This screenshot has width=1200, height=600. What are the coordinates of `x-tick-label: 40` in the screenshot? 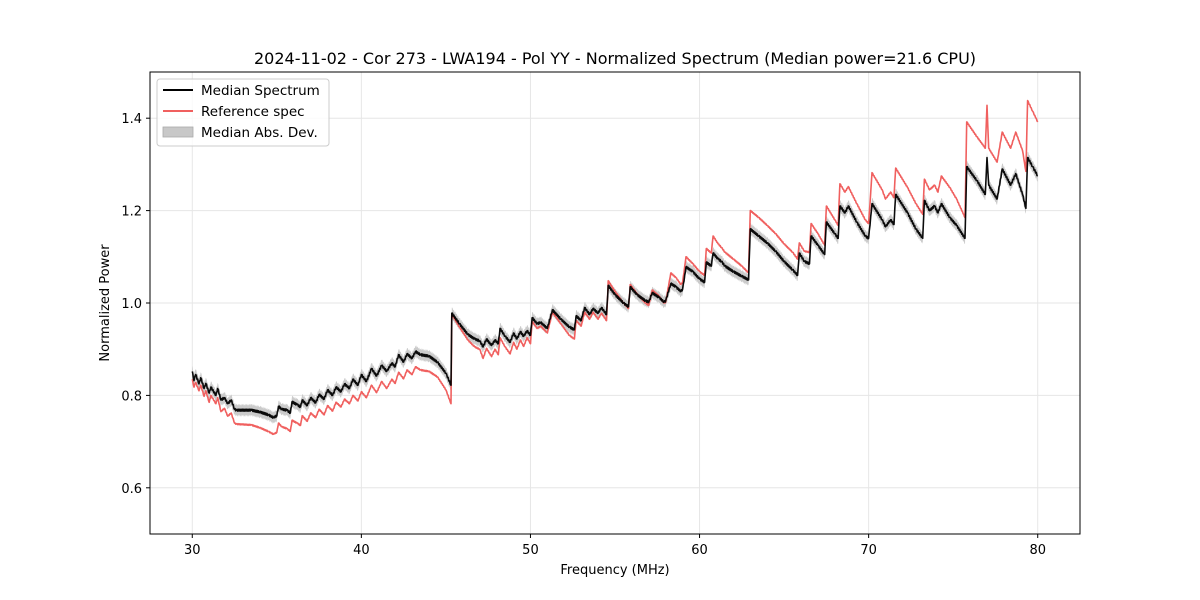 It's located at (361, 550).